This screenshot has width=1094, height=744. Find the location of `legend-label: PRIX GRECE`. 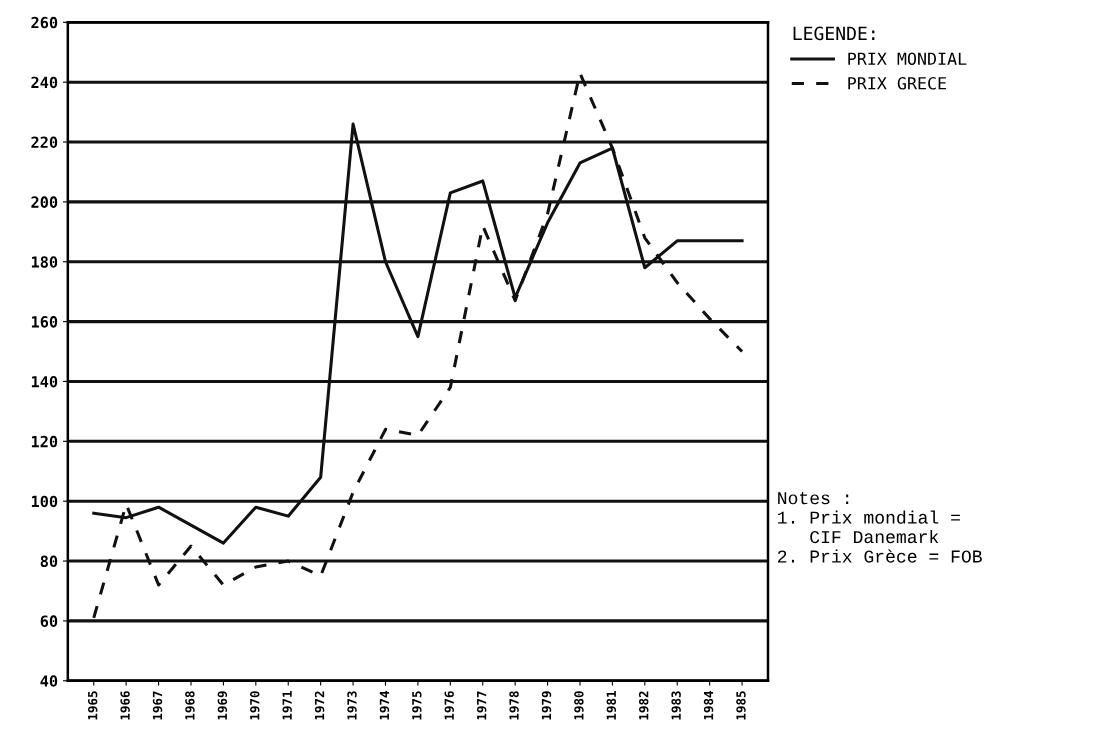

legend-label: PRIX GRECE is located at coordinates (897, 83).